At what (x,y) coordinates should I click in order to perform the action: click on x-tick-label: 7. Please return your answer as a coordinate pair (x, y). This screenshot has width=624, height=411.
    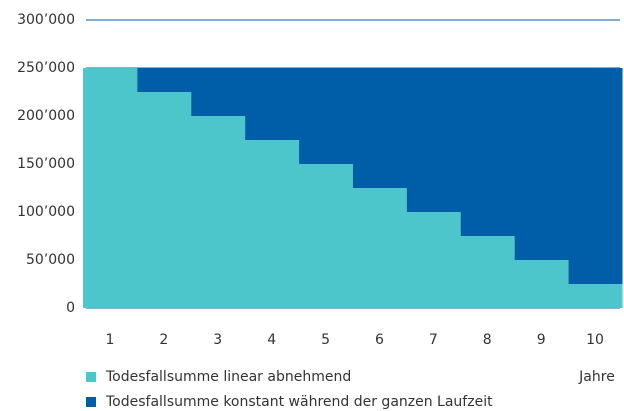
    Looking at the image, I should click on (433, 340).